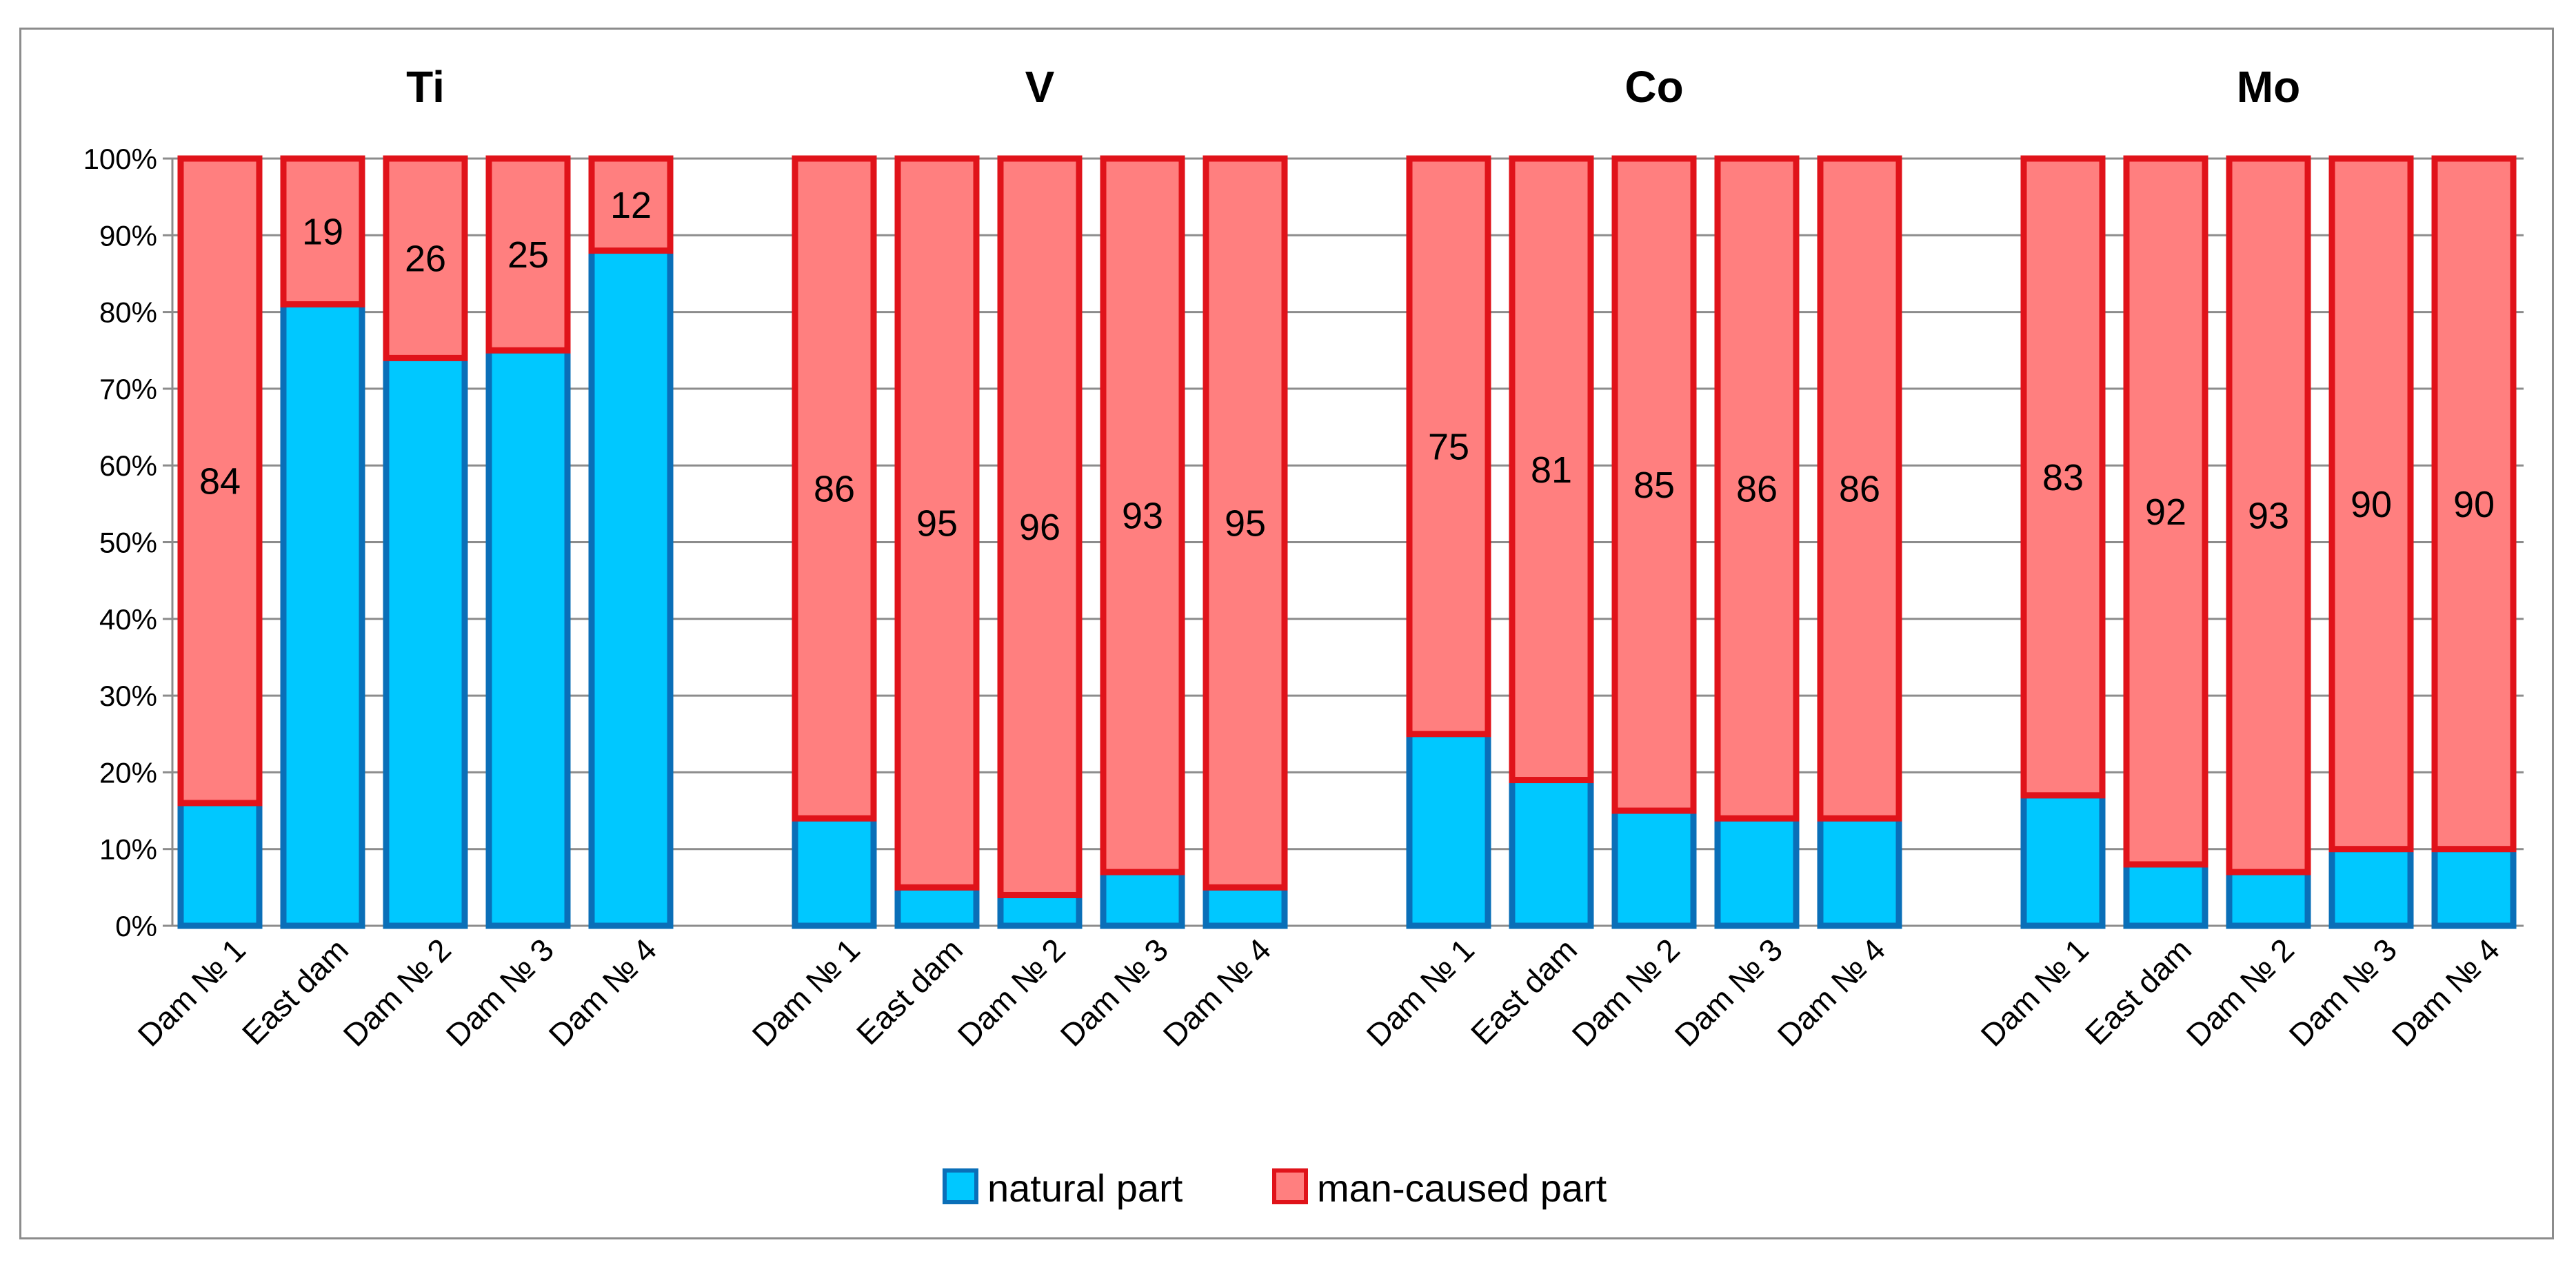 The height and width of the screenshot is (1267, 2576). I want to click on y-tick-label: 70%, so click(128, 389).